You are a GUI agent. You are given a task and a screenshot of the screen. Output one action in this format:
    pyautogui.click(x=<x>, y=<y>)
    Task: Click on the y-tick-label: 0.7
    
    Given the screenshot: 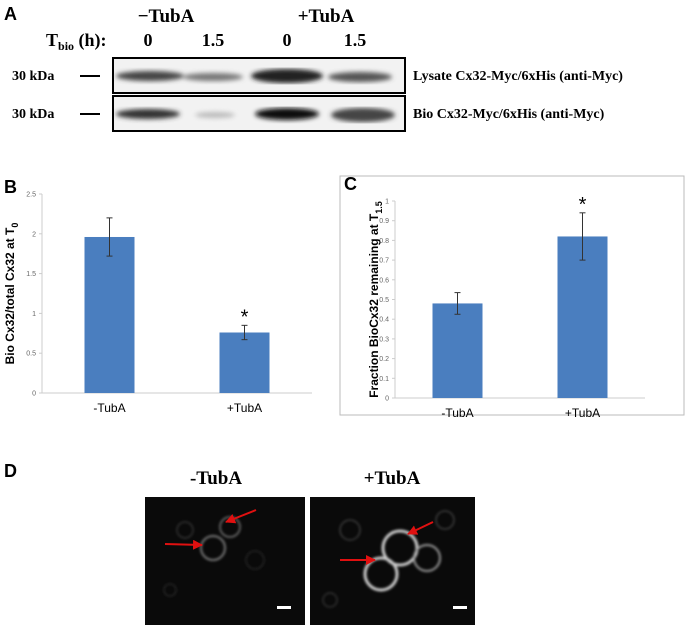 What is the action you would take?
    pyautogui.click(x=384, y=261)
    